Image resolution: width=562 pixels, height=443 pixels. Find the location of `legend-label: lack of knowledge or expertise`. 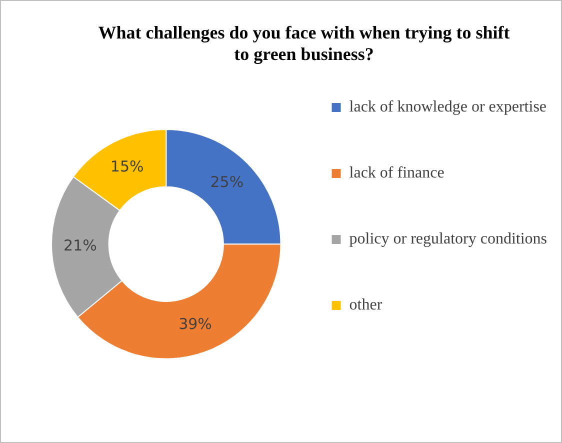

legend-label: lack of knowledge or expertise is located at coordinates (448, 107).